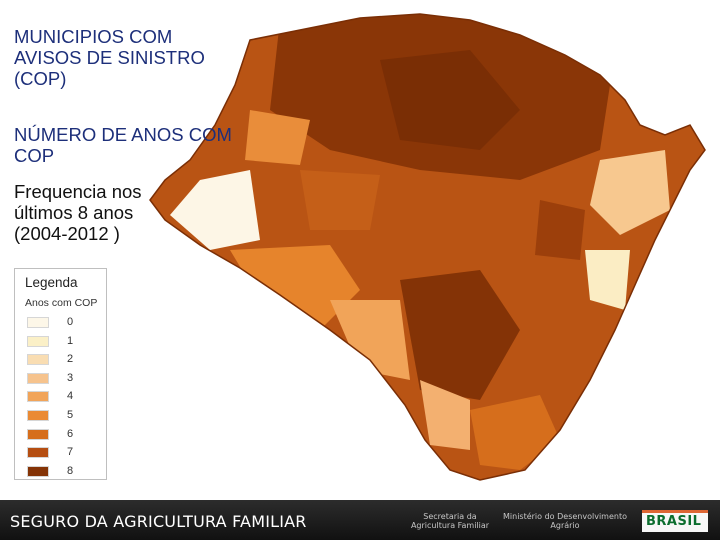 The height and width of the screenshot is (540, 720). What do you see at coordinates (57, 323) in the screenshot?
I see `legend-item: 0` at bounding box center [57, 323].